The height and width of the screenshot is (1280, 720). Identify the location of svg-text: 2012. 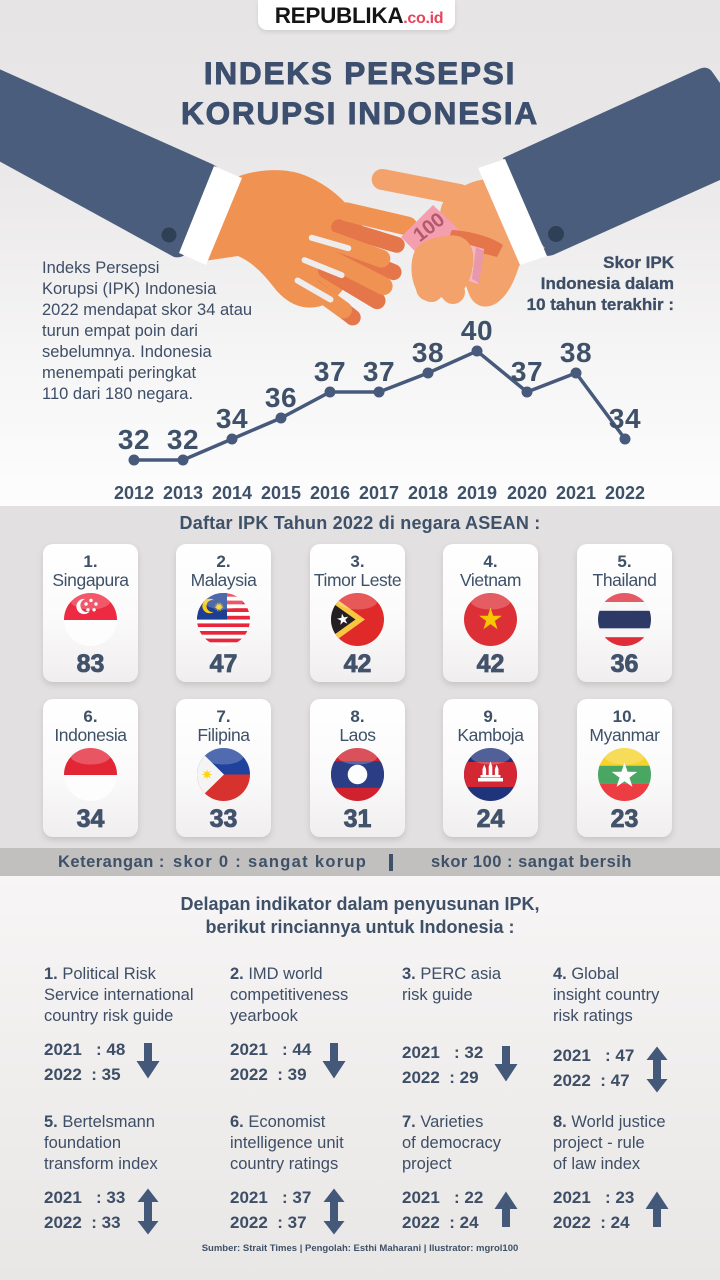
(134, 493).